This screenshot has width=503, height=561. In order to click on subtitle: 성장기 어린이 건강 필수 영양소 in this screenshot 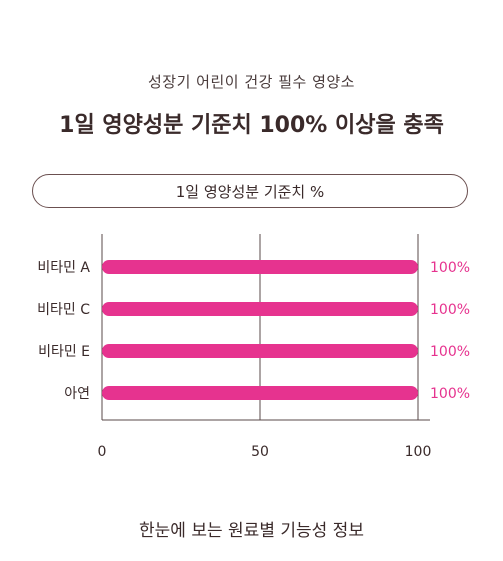, I will do `click(251, 82)`.